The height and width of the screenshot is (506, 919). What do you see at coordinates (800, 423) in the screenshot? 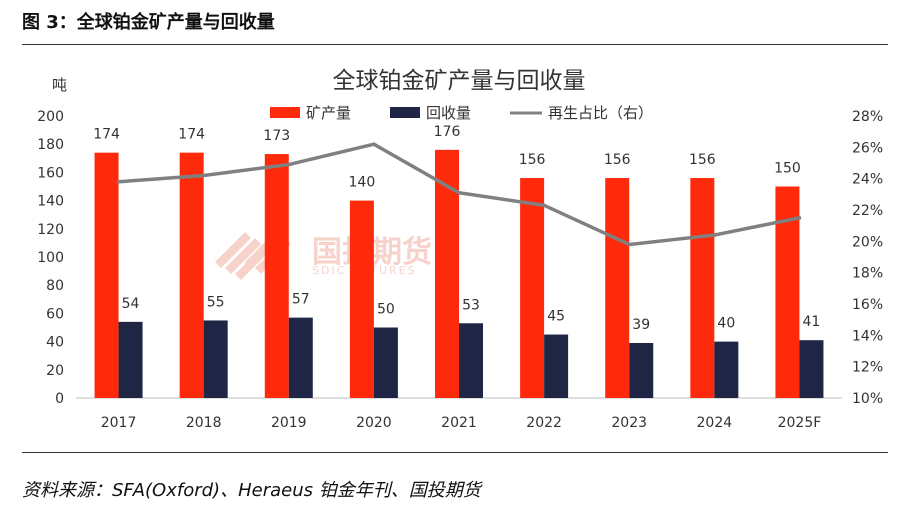
I see `x-tick-label: 2025F` at bounding box center [800, 423].